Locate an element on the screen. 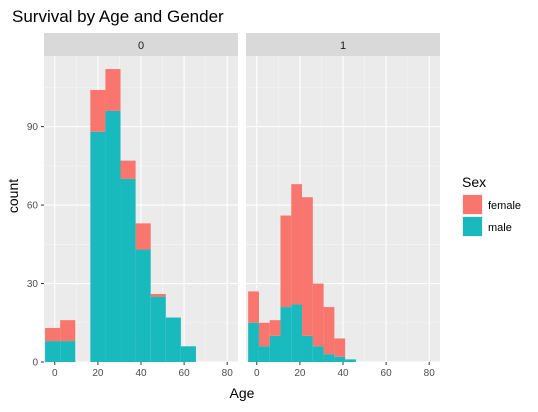  legend-label-female: female is located at coordinates (504, 206).